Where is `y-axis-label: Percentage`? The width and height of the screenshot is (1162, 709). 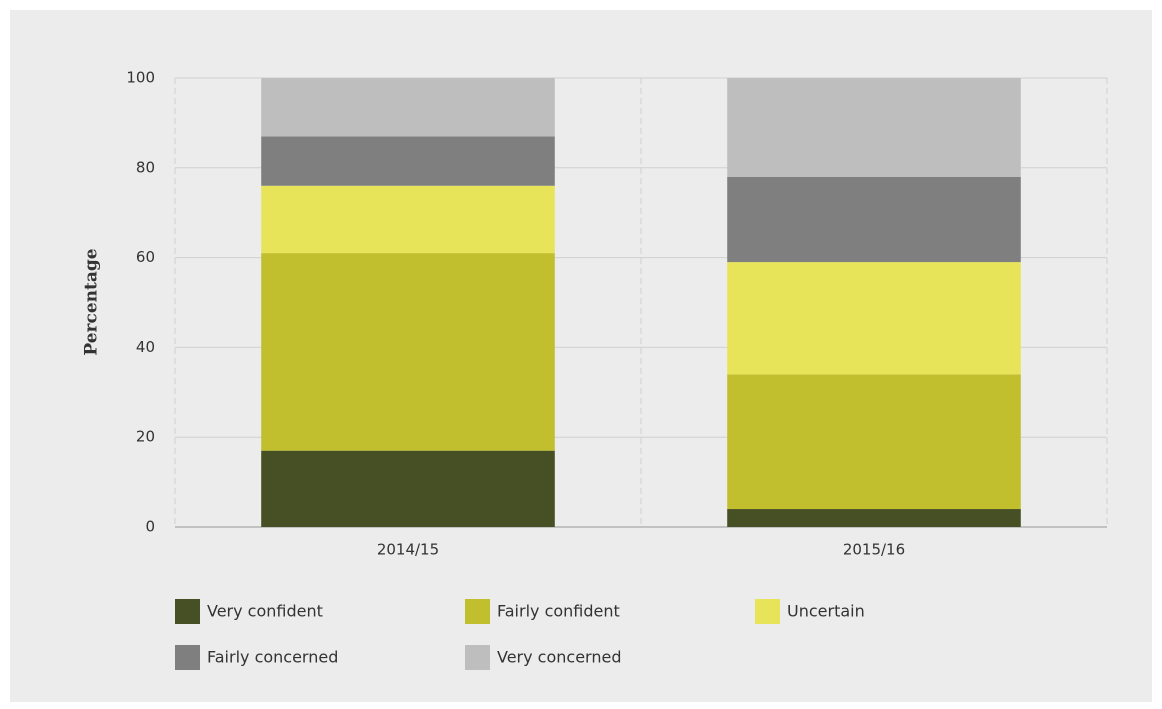
y-axis-label: Percentage is located at coordinates (92, 301).